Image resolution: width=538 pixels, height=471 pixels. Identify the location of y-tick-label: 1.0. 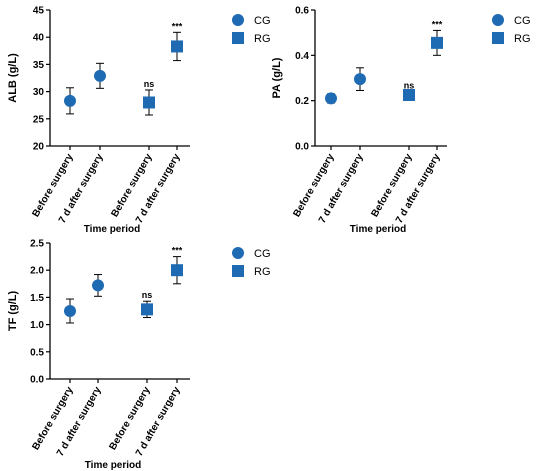
(37, 325).